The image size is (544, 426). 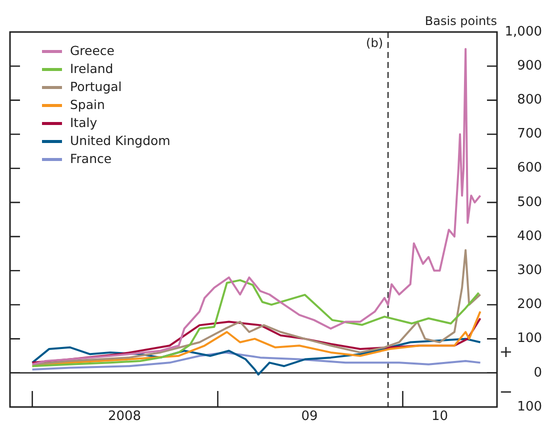 What do you see at coordinates (529, 236) in the screenshot?
I see `y-tick-label: 400` at bounding box center [529, 236].